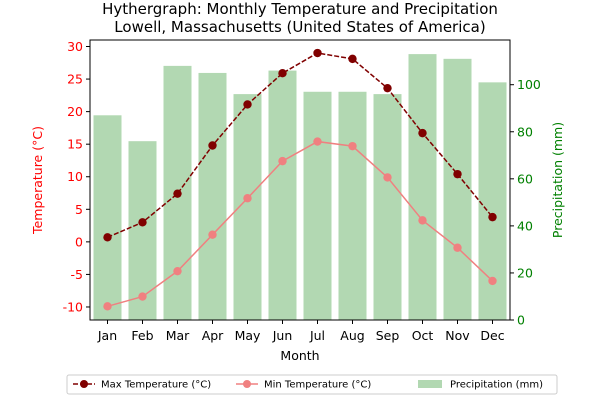 The image size is (600, 400). I want to click on right-tick-label: 40, so click(525, 225).